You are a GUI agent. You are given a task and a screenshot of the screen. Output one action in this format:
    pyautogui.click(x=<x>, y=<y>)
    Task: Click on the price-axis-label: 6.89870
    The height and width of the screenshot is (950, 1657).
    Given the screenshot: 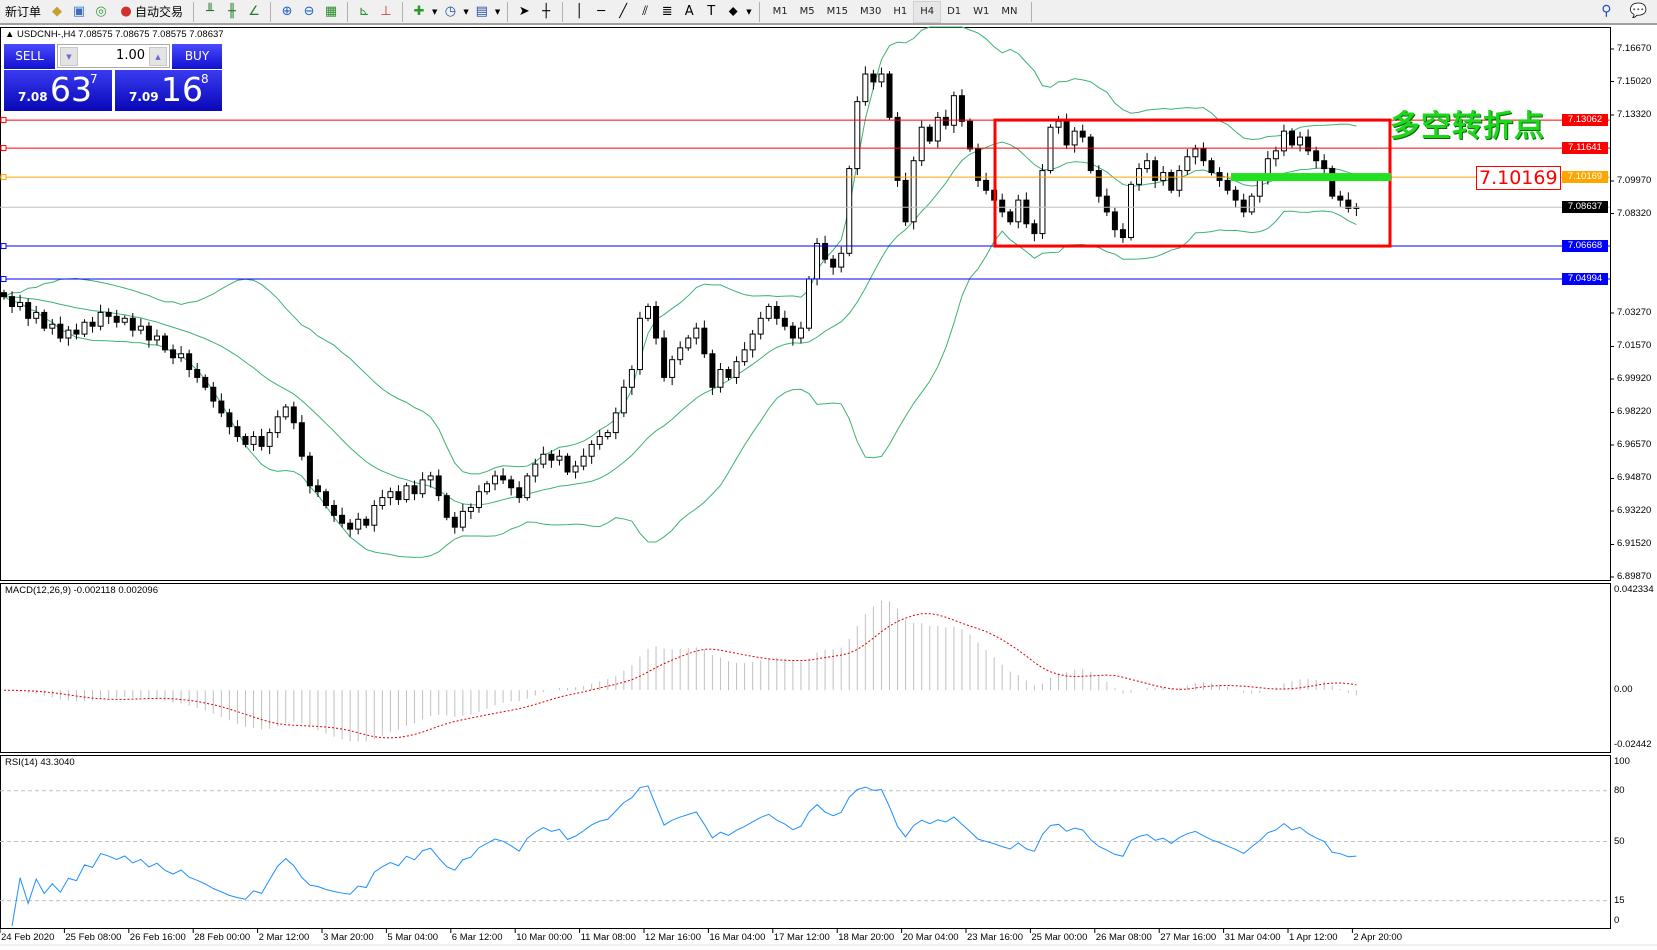 What is the action you would take?
    pyautogui.click(x=1634, y=576)
    